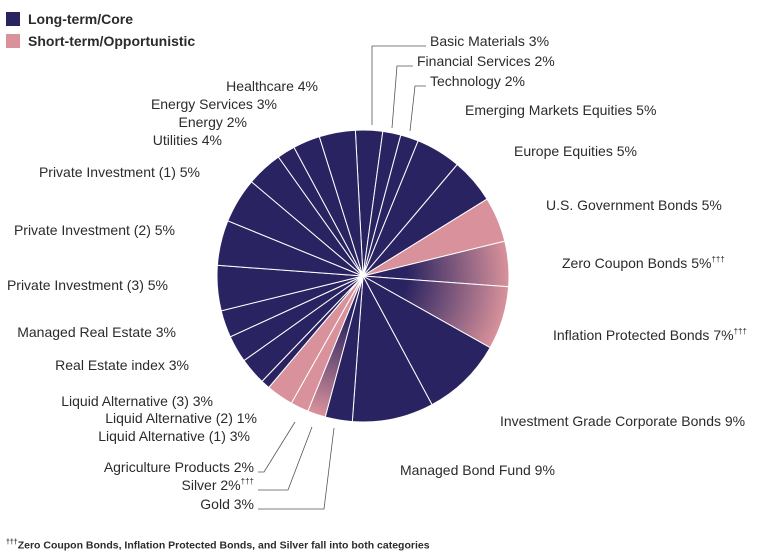  I want to click on slice-label-text: Europe Equities 5%, so click(575, 151).